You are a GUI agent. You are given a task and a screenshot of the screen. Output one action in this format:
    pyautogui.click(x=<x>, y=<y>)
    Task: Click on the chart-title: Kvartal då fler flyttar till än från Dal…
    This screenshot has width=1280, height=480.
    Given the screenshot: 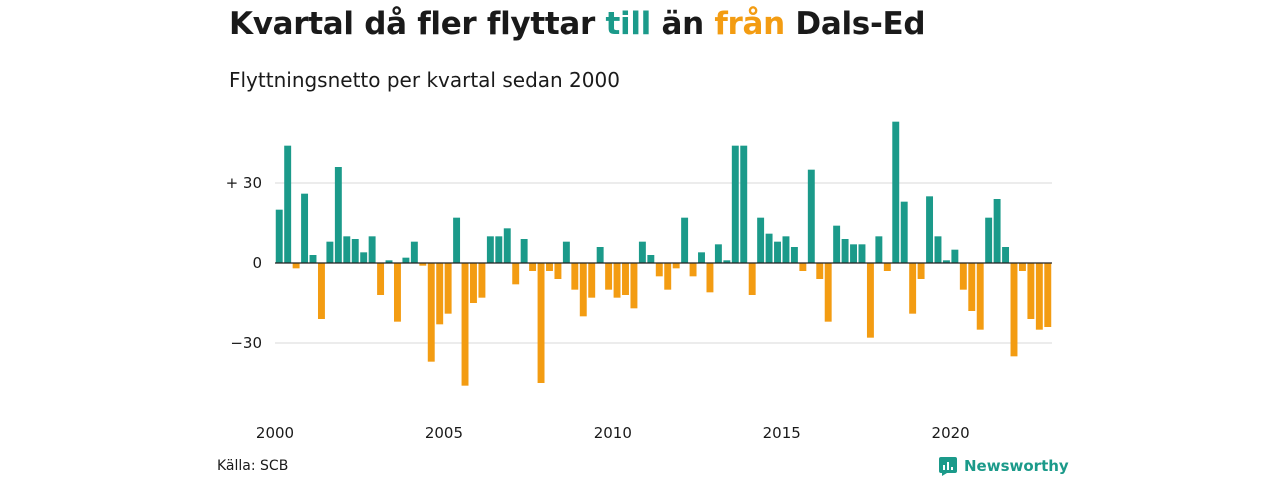 What is the action you would take?
    pyautogui.click(x=577, y=24)
    